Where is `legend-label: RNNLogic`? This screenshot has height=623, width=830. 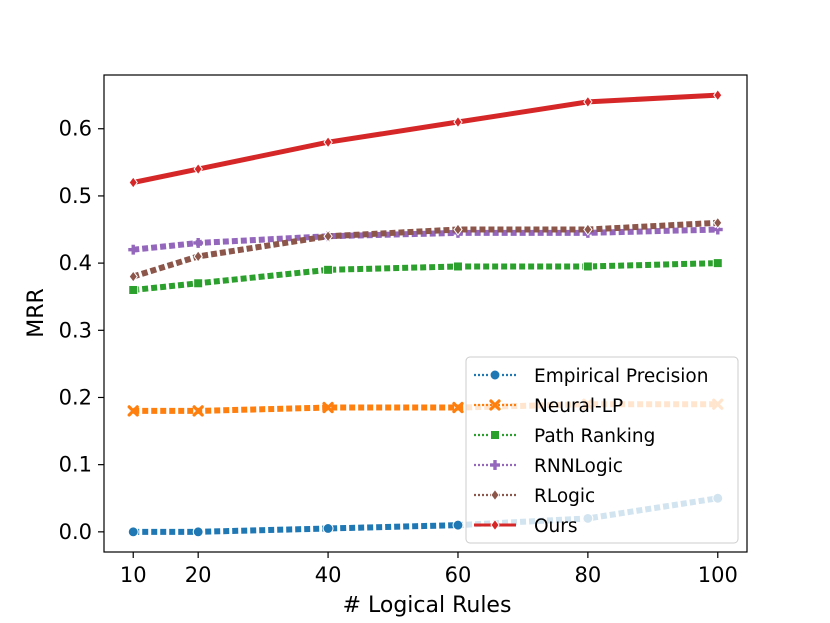 legend-label: RNNLogic is located at coordinates (578, 466).